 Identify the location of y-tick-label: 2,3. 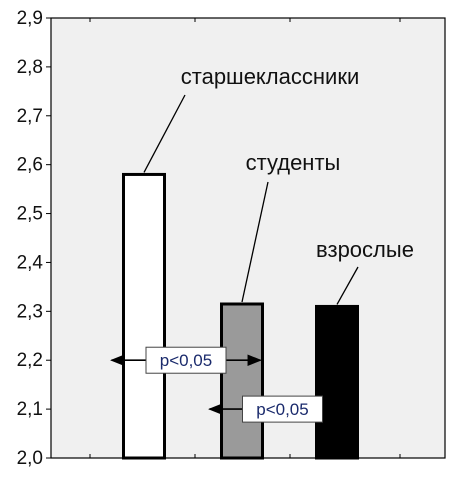
(30, 311).